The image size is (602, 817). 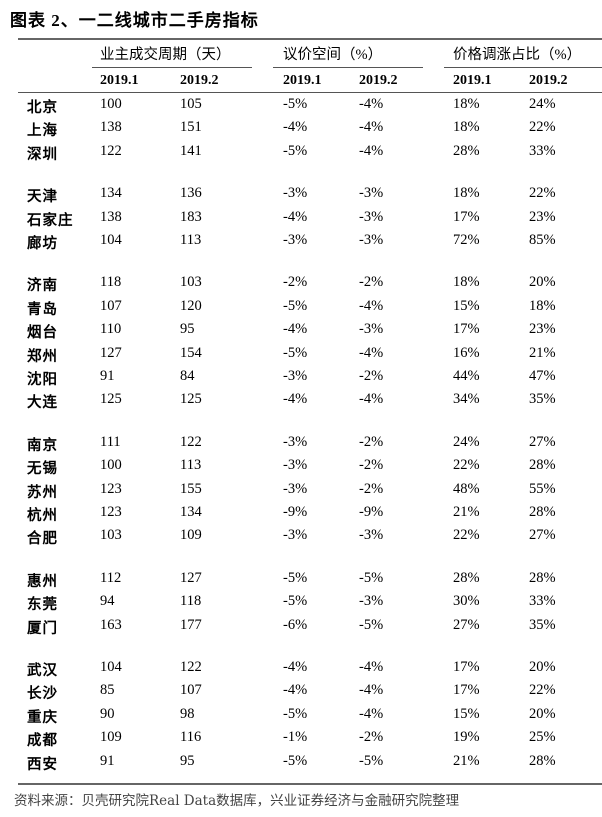 I want to click on source-note: 资料来源：贝壳研究院Real Data数据库，兴业证券经济与金融研究院整理, so click(x=237, y=801).